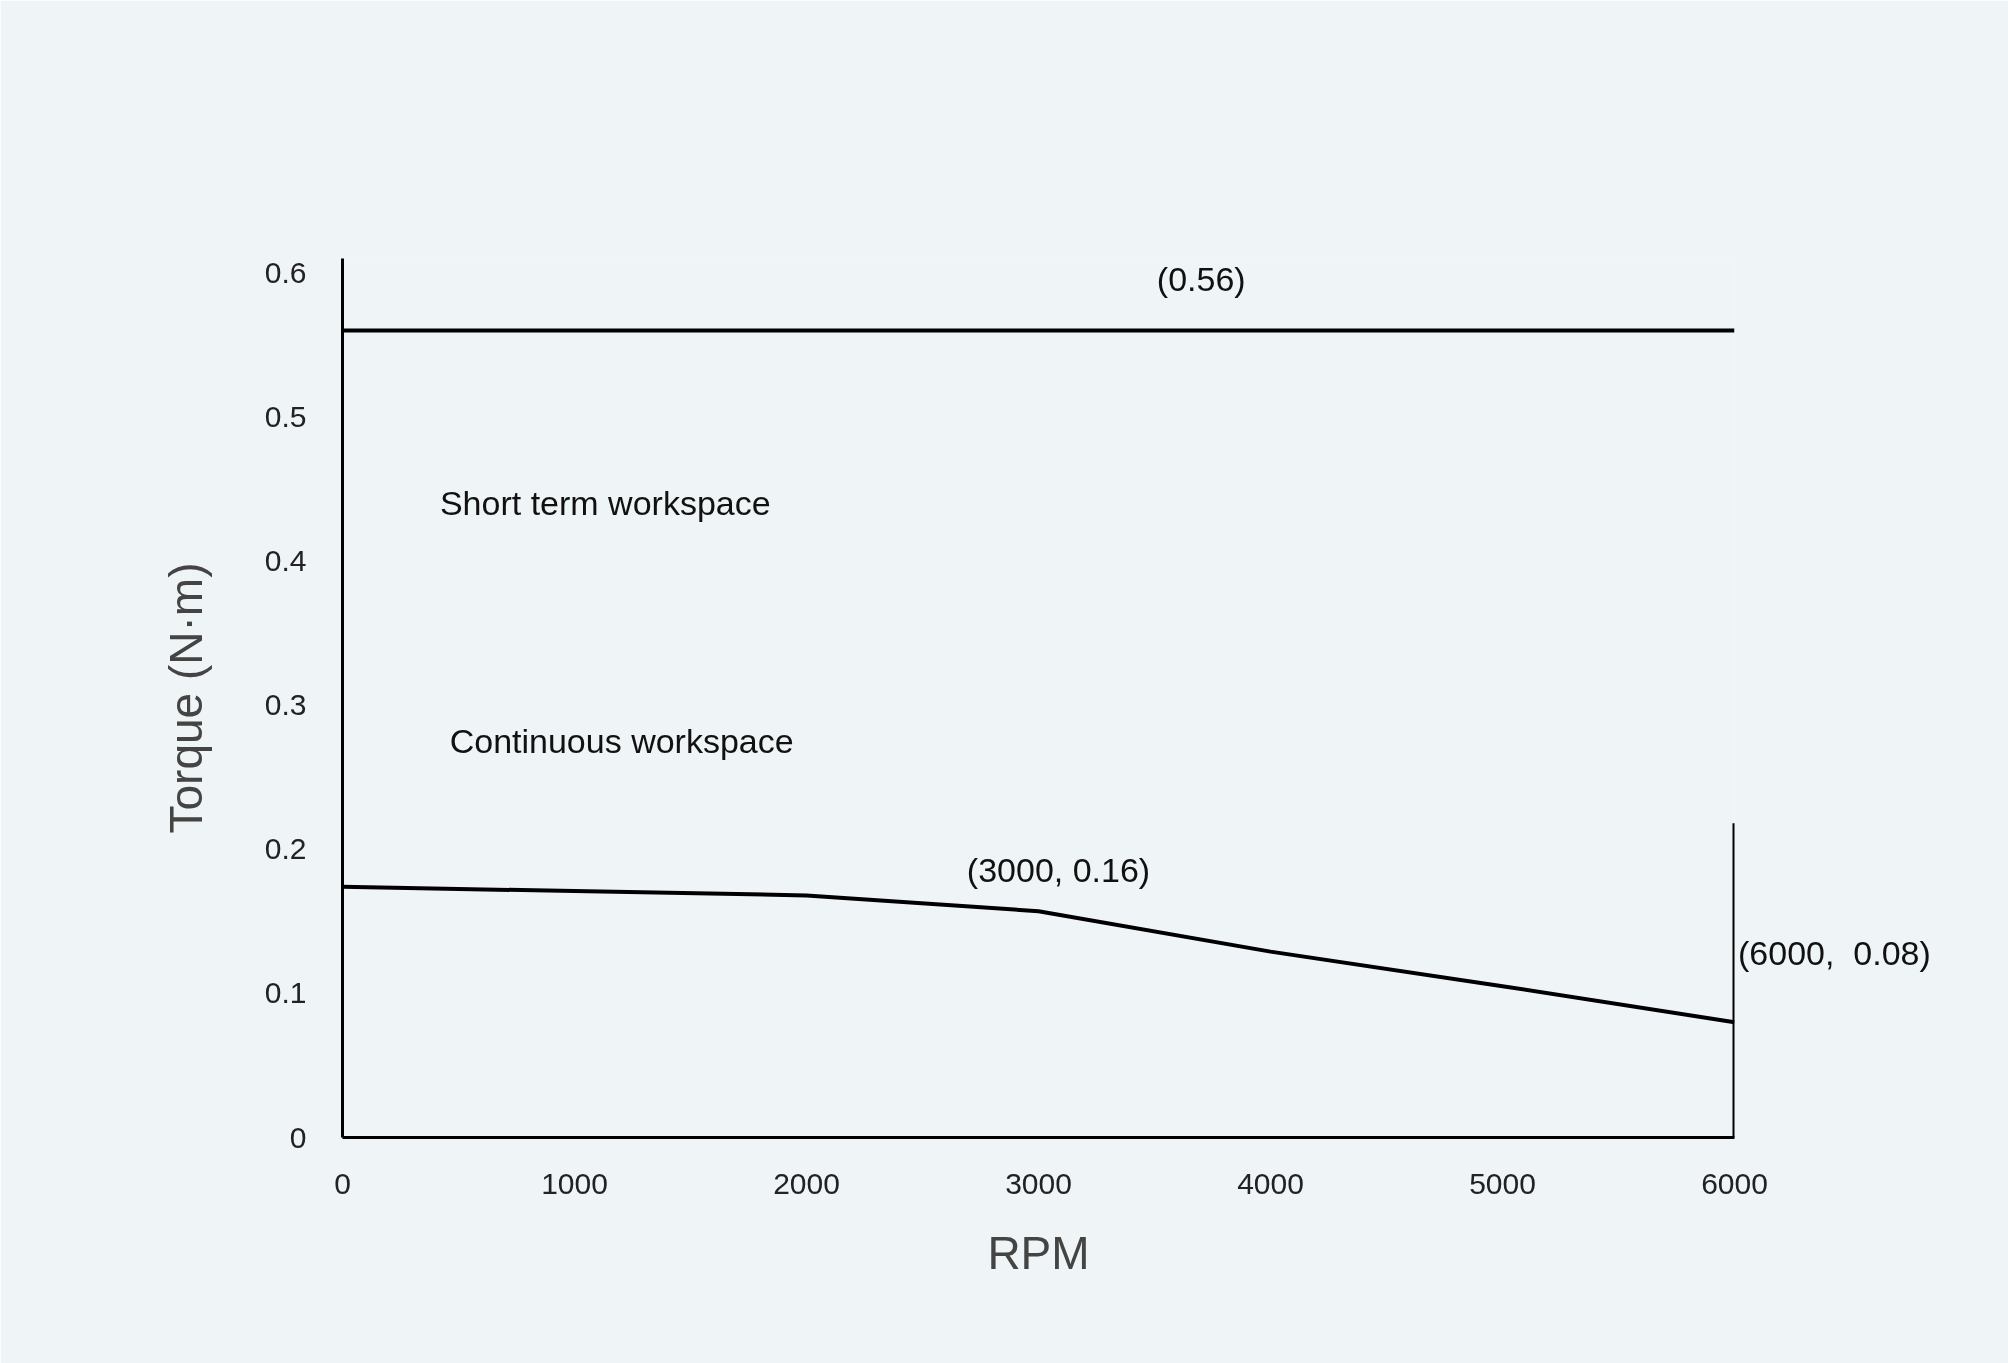 The height and width of the screenshot is (1363, 2008). What do you see at coordinates (298, 1137) in the screenshot?
I see `y-tick-label: 0` at bounding box center [298, 1137].